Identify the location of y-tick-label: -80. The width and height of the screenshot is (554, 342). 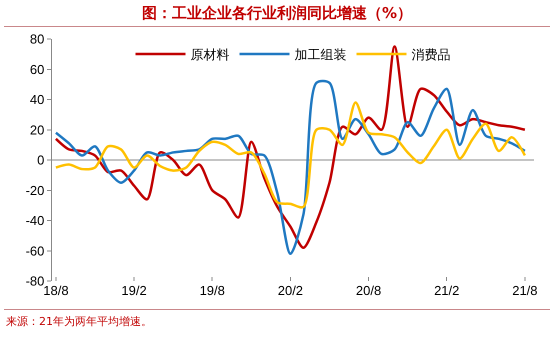
(35, 281).